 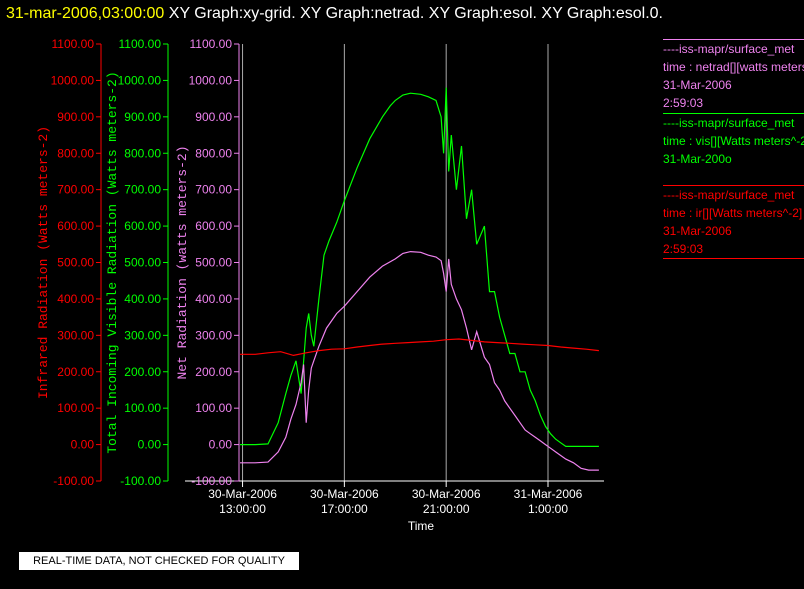 I want to click on x-tick-label-date-3: 31-Mar-2006, so click(x=548, y=494).